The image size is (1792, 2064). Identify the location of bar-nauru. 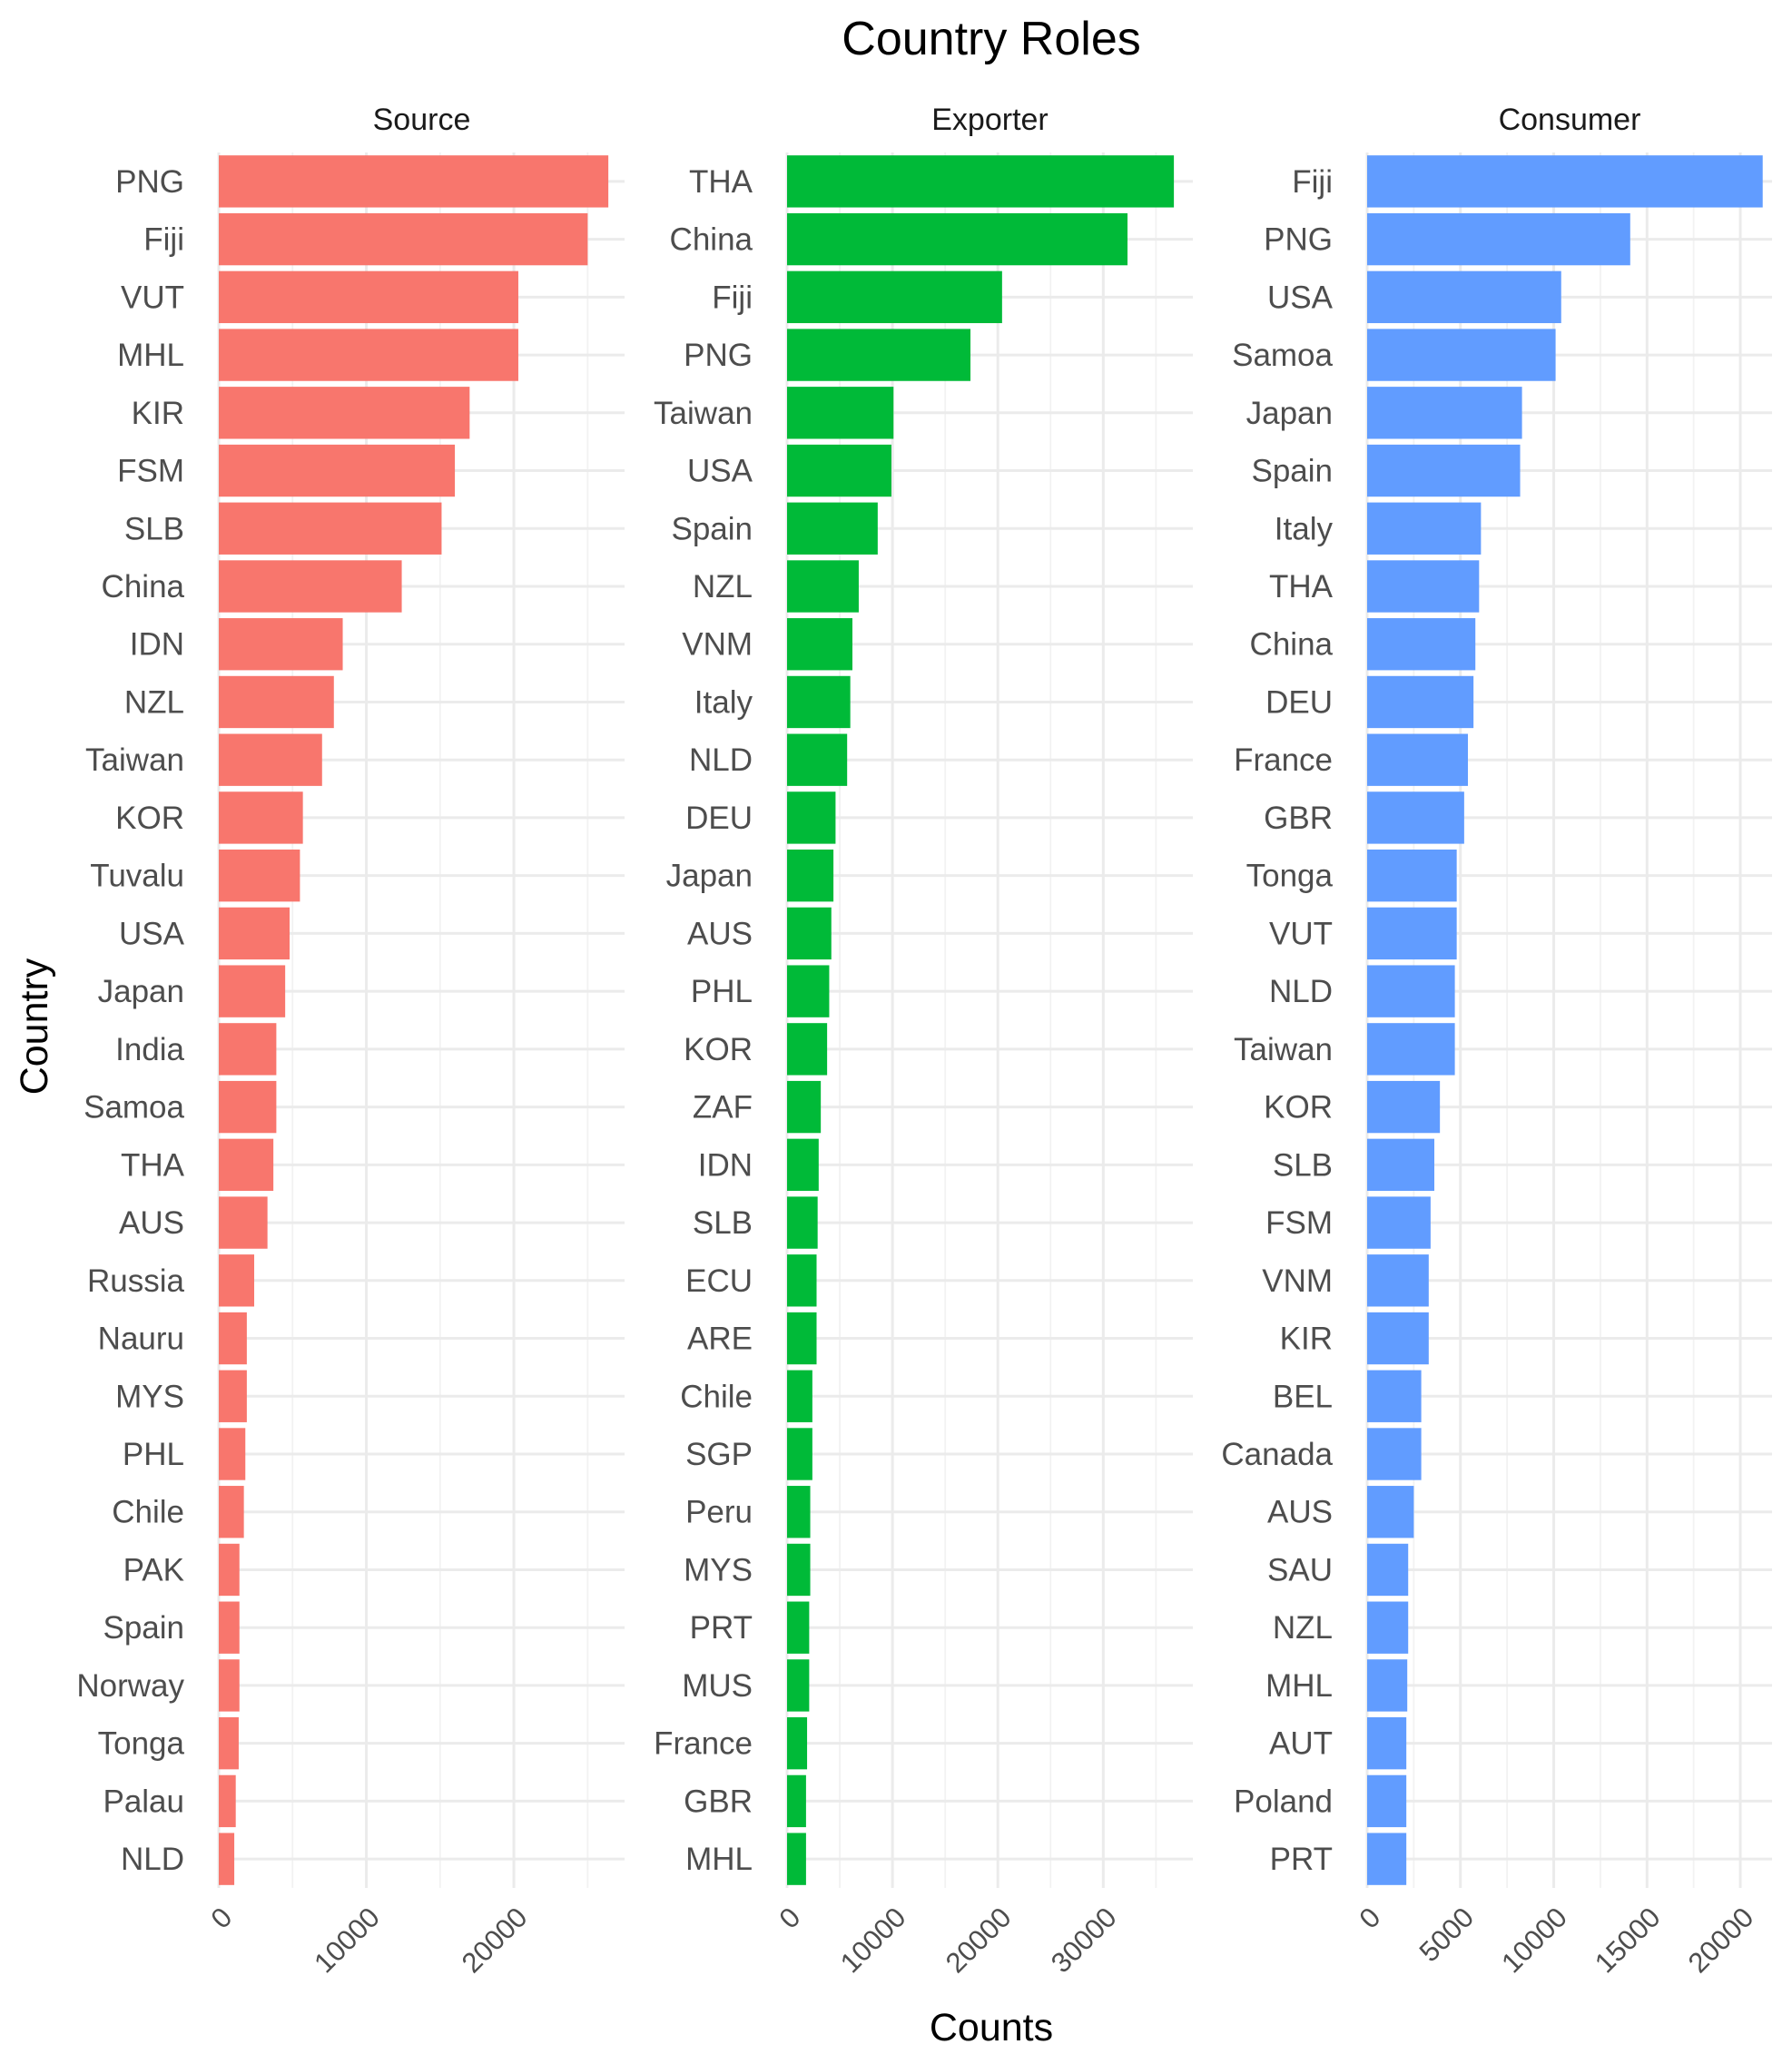
(233, 1338).